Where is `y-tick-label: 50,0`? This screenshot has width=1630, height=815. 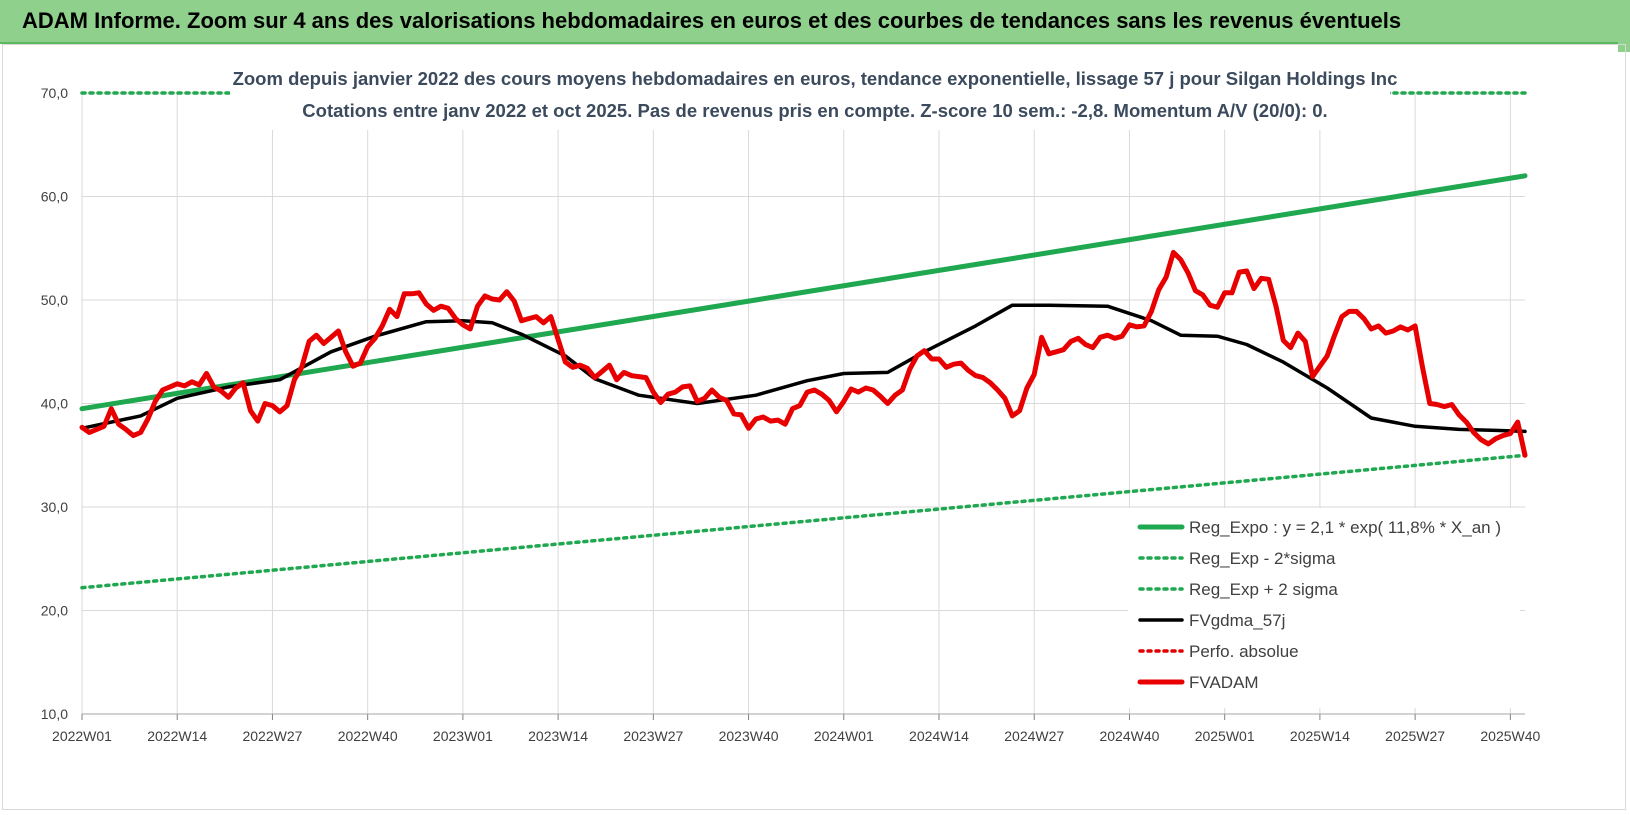
y-tick-label: 50,0 is located at coordinates (54, 300).